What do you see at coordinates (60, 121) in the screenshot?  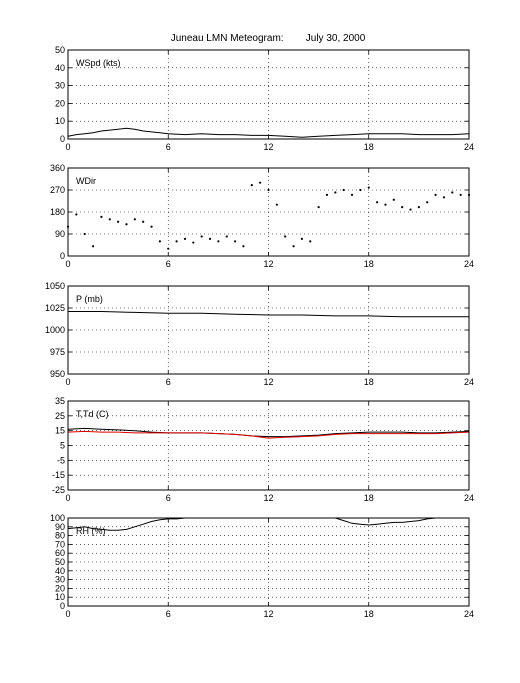 I see `wspd-kts-y-tick-label: 10` at bounding box center [60, 121].